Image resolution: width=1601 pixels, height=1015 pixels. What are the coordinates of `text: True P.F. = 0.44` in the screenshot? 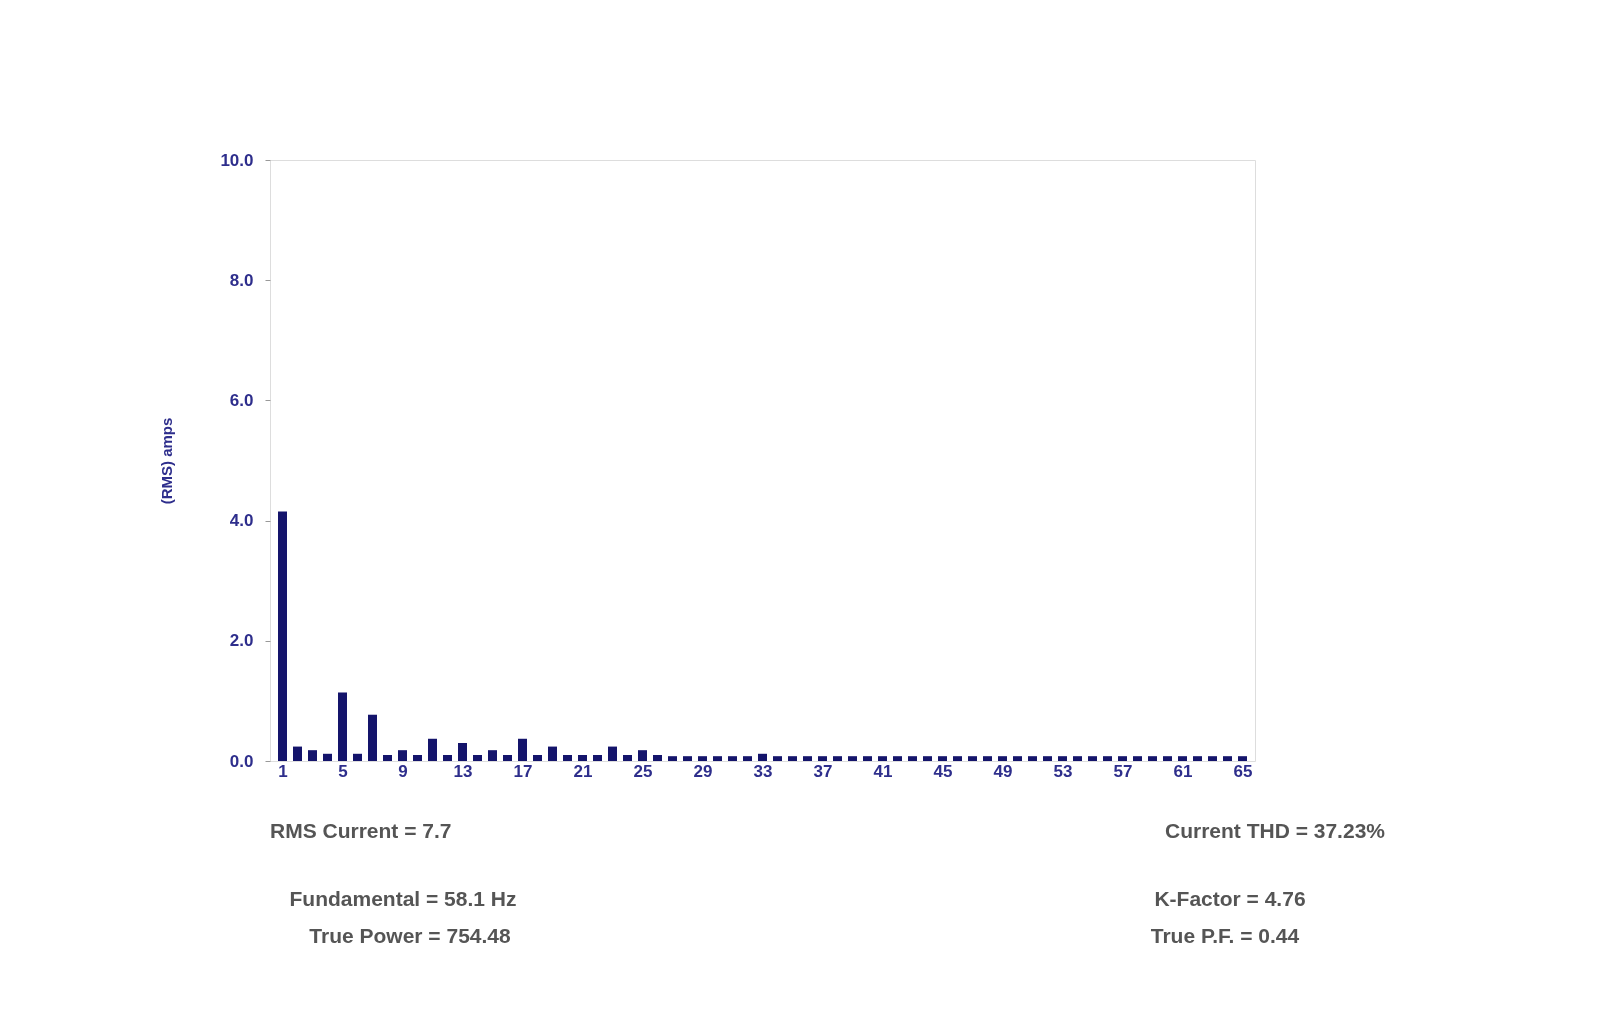 It's located at (1225, 935).